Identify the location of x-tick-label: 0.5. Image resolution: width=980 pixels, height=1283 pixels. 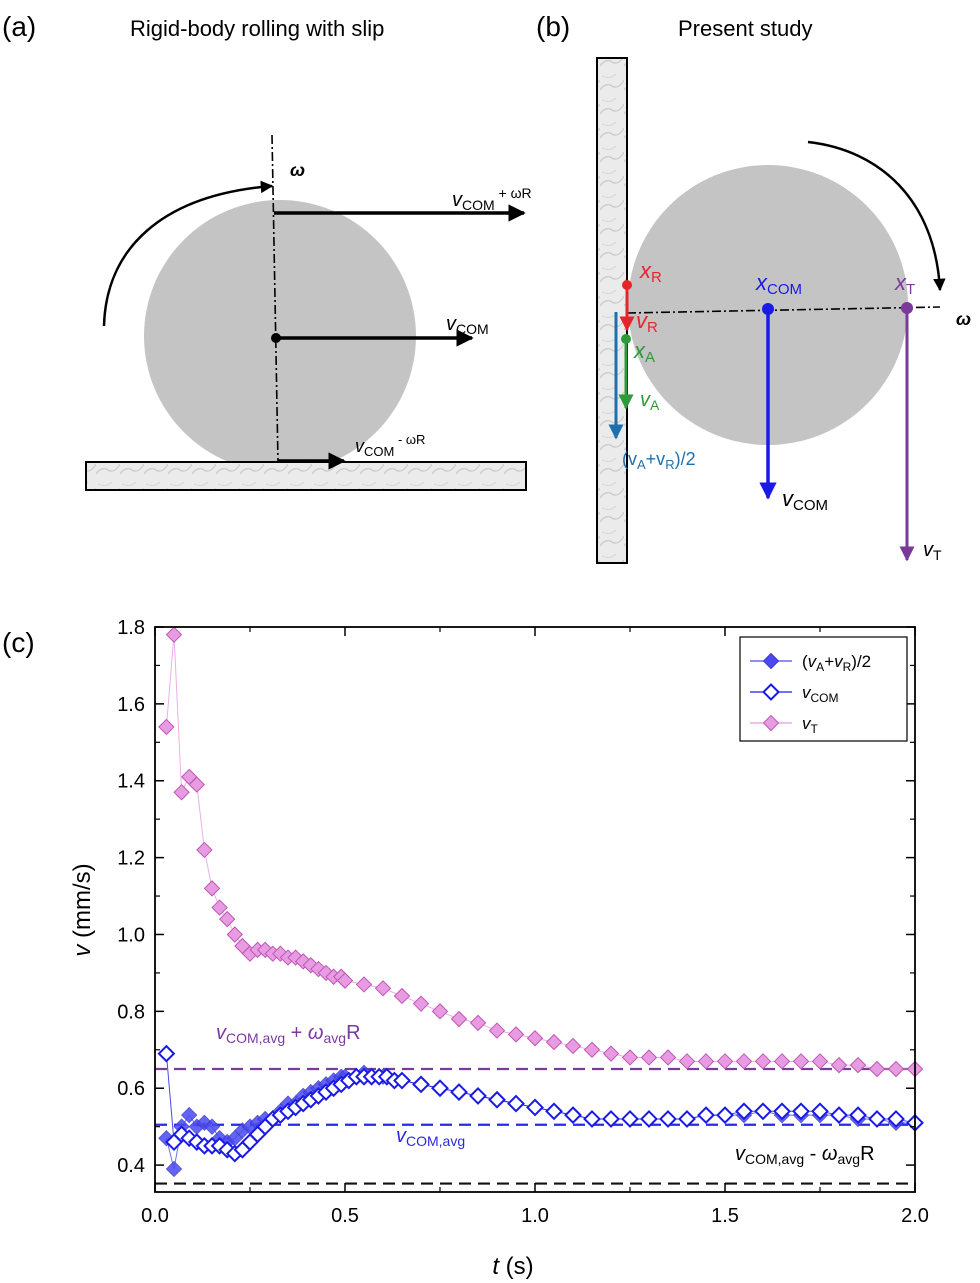
(345, 1216).